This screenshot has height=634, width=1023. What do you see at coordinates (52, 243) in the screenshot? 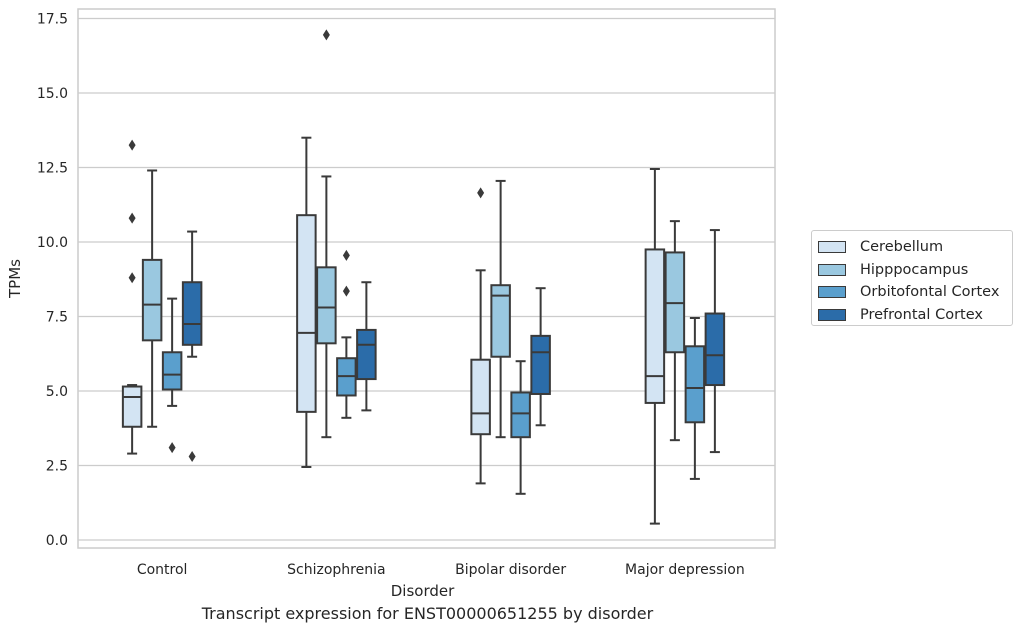
I see `y-tick-label: 10.0` at bounding box center [52, 243].